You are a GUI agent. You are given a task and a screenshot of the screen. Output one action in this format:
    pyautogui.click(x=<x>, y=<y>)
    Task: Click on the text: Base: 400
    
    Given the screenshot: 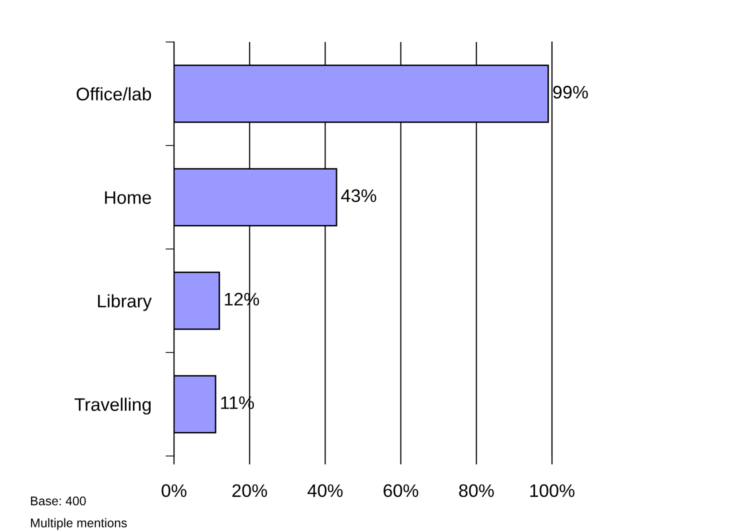 What is the action you would take?
    pyautogui.click(x=58, y=501)
    